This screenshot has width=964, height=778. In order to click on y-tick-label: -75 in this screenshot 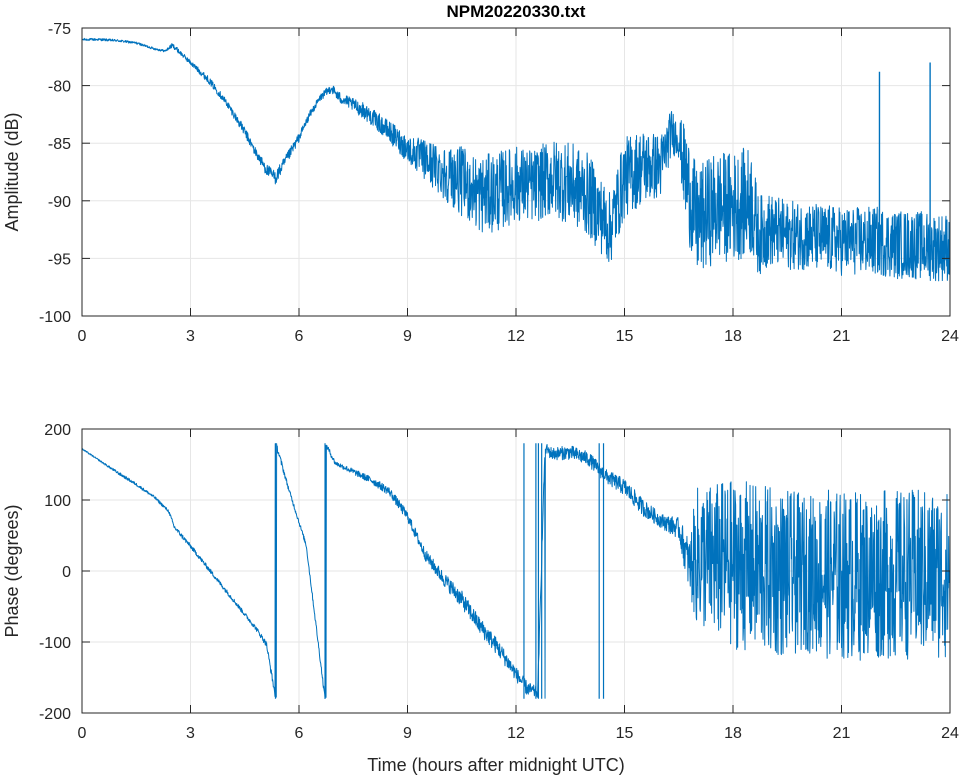, I will do `click(59, 29)`.